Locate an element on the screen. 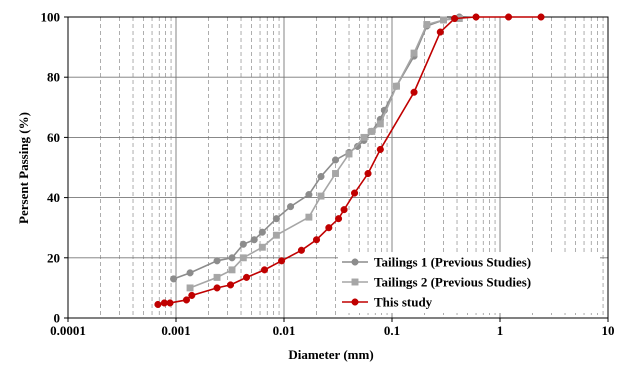 This screenshot has height=367, width=624. y-axis-title: Persent Passing (%) is located at coordinates (23, 168).